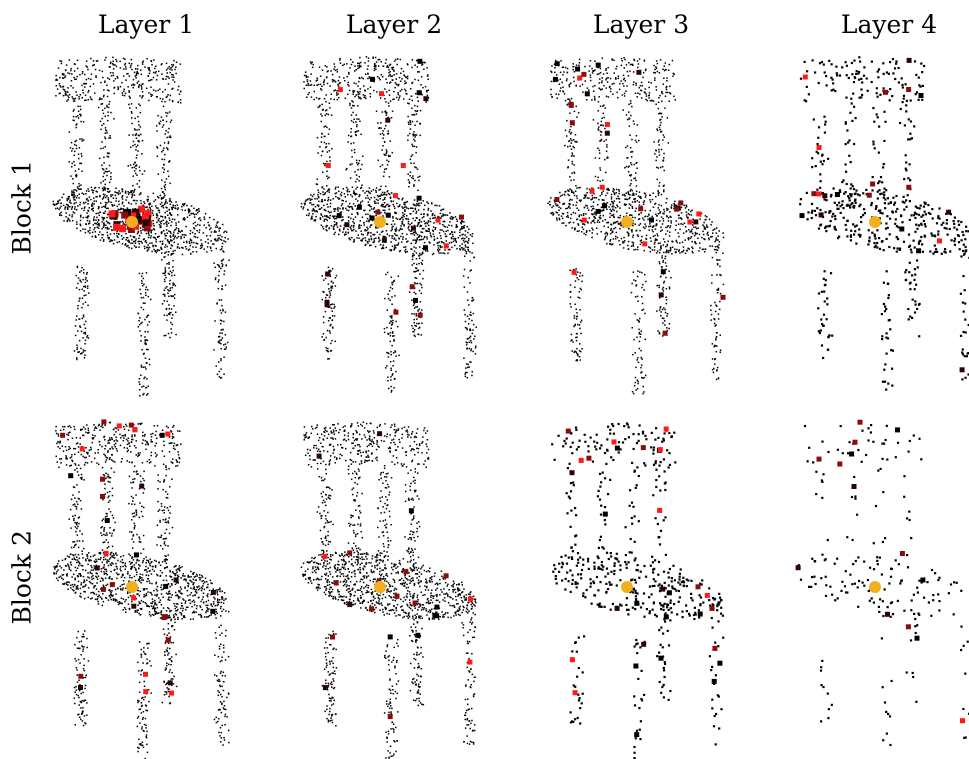  What do you see at coordinates (426, 99) in the screenshot?
I see `attention-point` at bounding box center [426, 99].